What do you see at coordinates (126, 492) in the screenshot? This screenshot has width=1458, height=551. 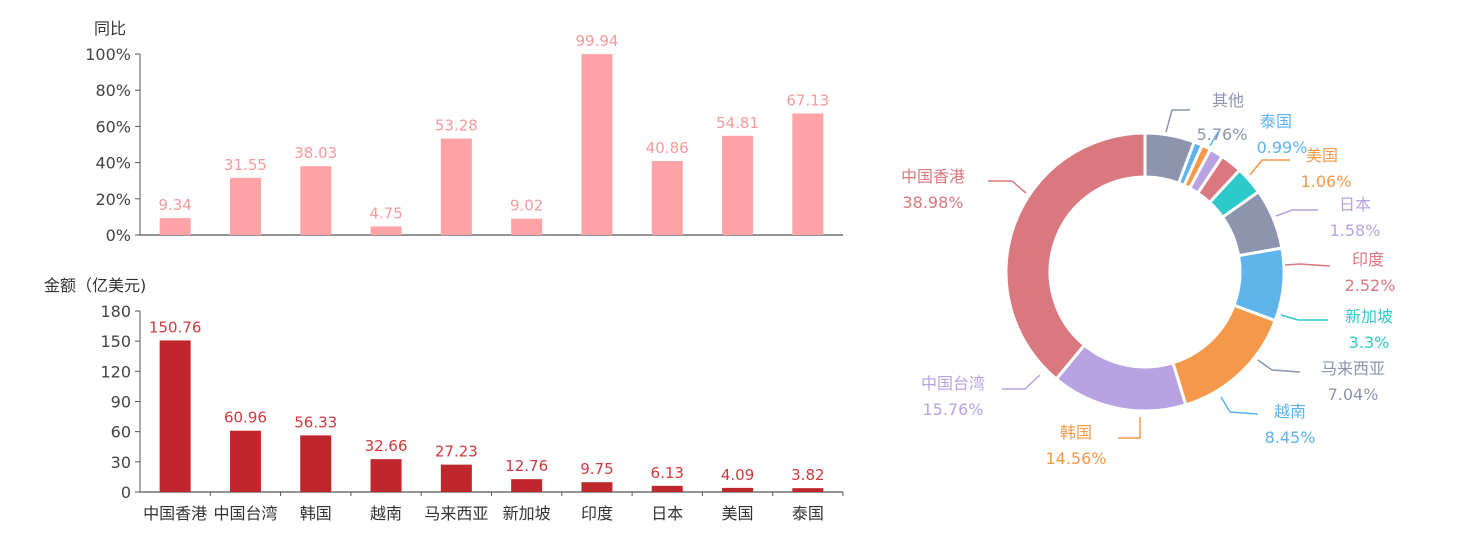 I see `y-tick-label: 0` at bounding box center [126, 492].